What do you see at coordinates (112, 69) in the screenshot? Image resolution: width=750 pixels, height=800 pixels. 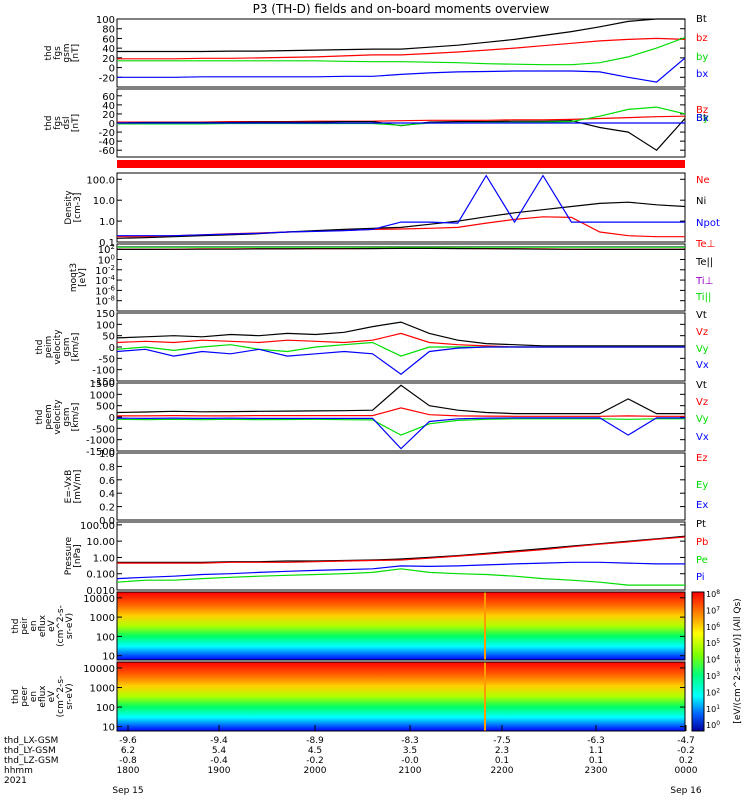 I see `ytick-label-0-1: 0` at bounding box center [112, 69].